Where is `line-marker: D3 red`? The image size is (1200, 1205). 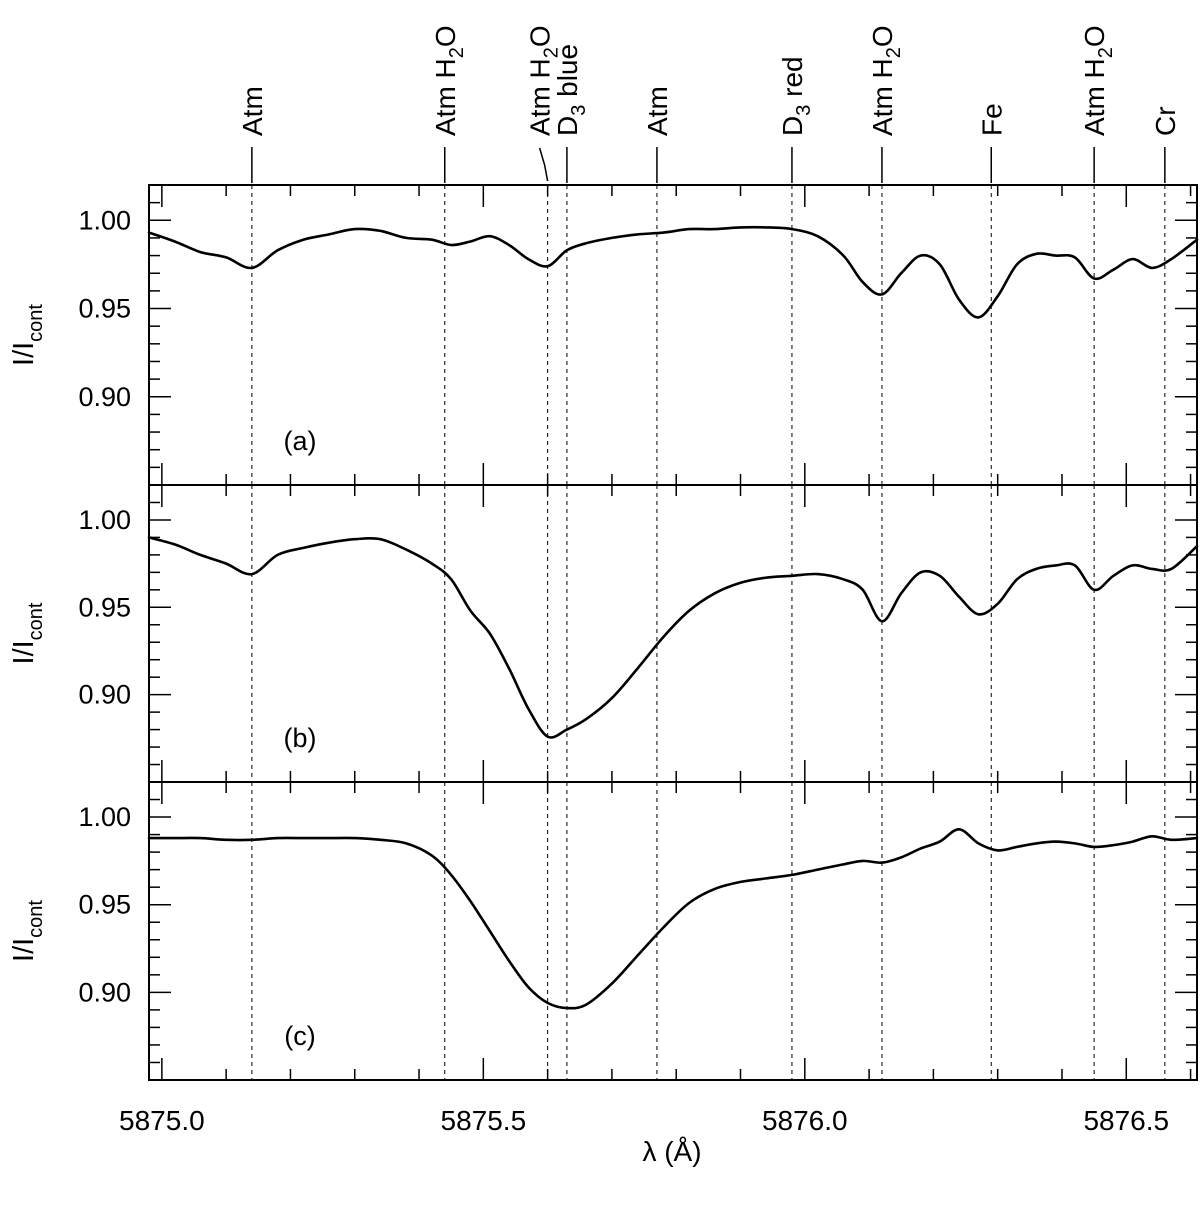
line-marker: D3 red is located at coordinates (796, 119).